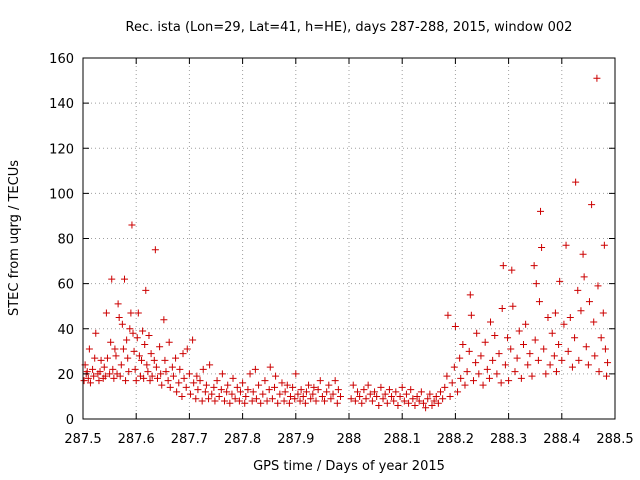  I want to click on y-tick-label: 80, so click(65, 240).